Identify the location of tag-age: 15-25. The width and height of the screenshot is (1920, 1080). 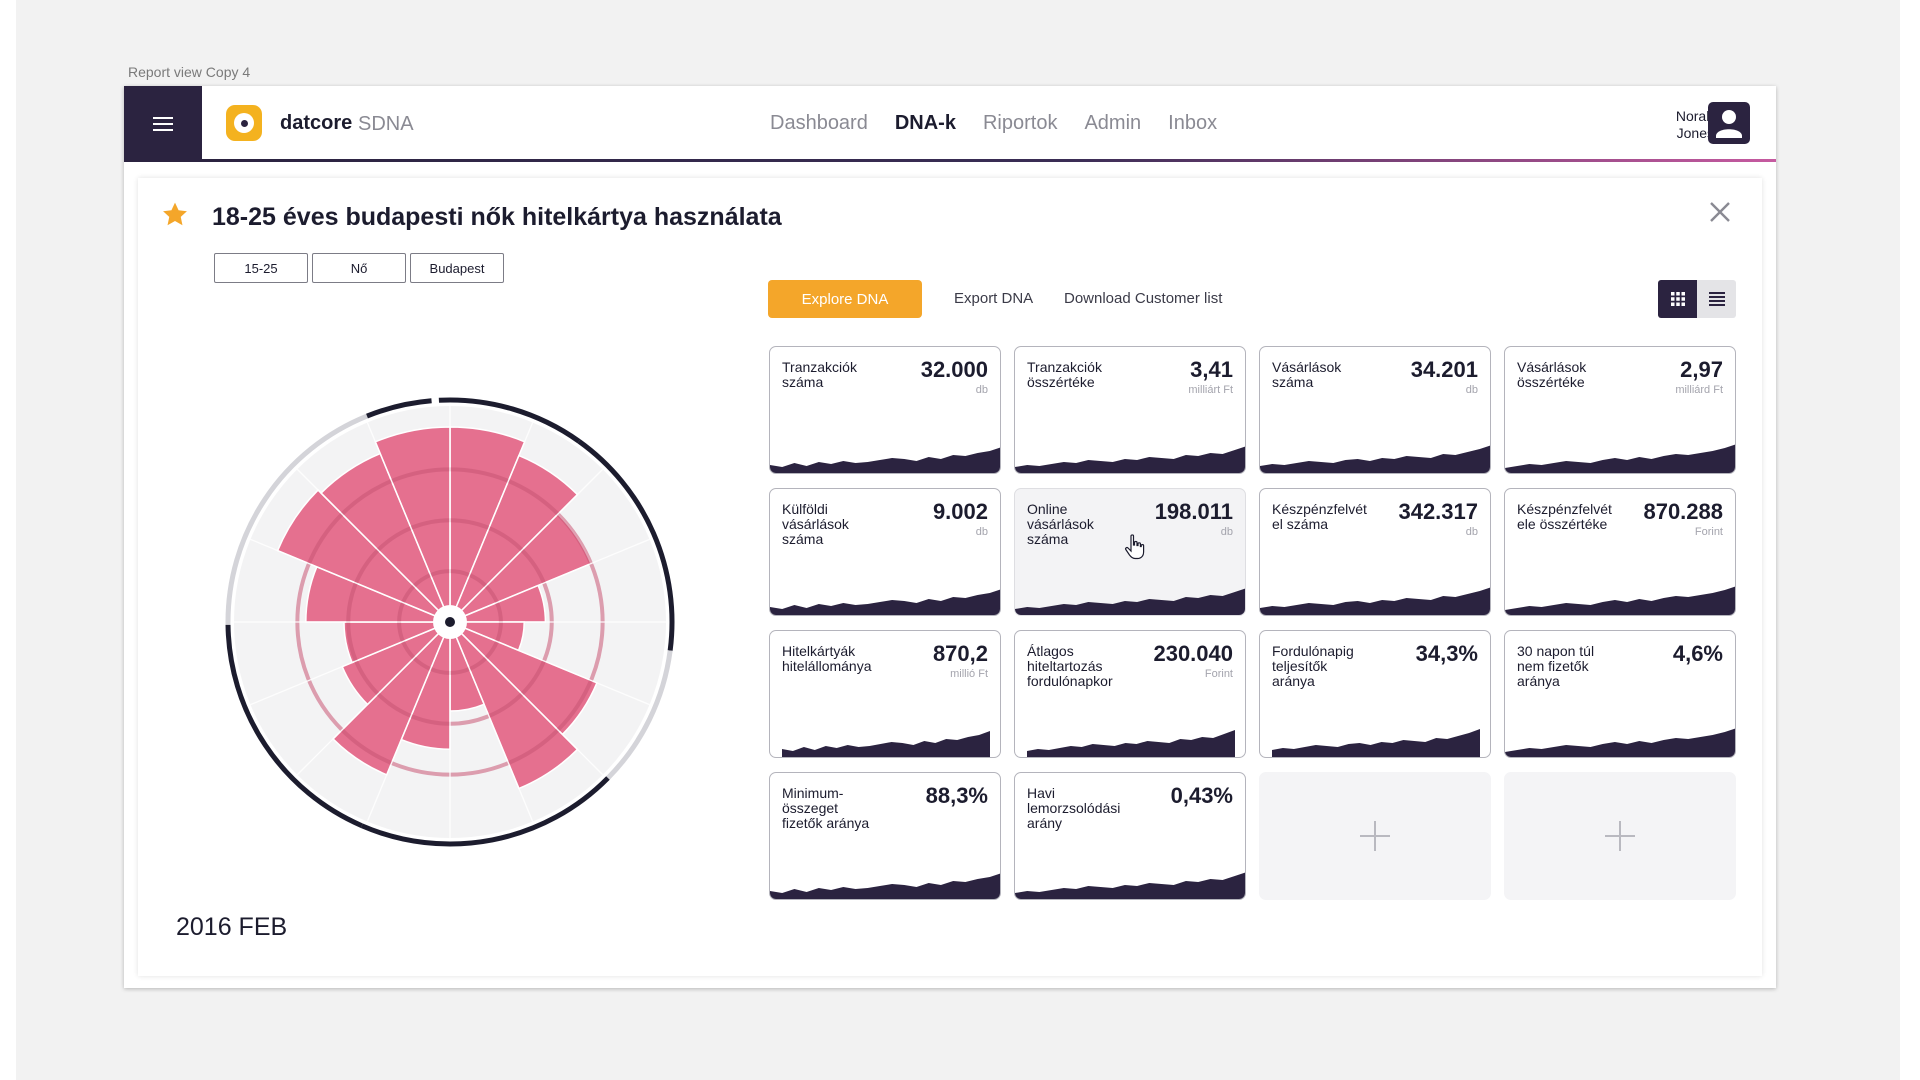
(261, 268).